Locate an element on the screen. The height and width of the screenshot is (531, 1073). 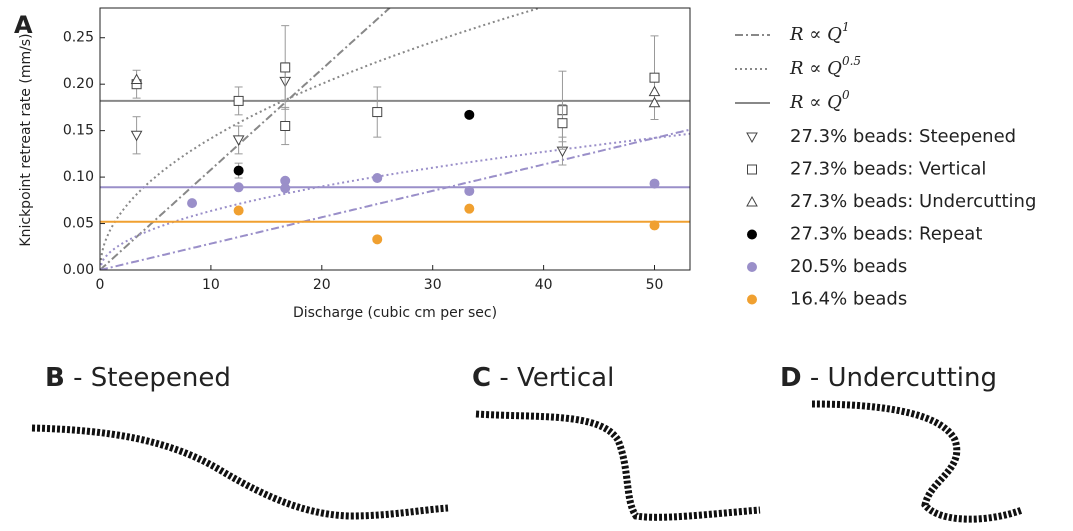
x-tick-label: 0 is located at coordinates (100, 285).